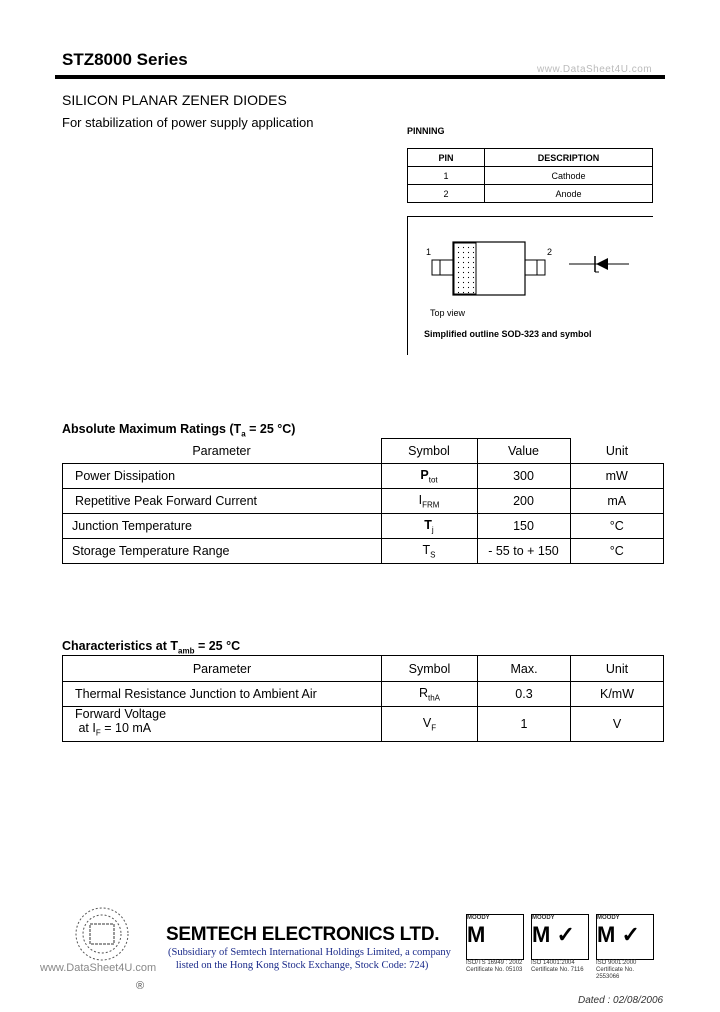  Describe the element at coordinates (140, 986) in the screenshot. I see `registered-mark: ®` at that location.